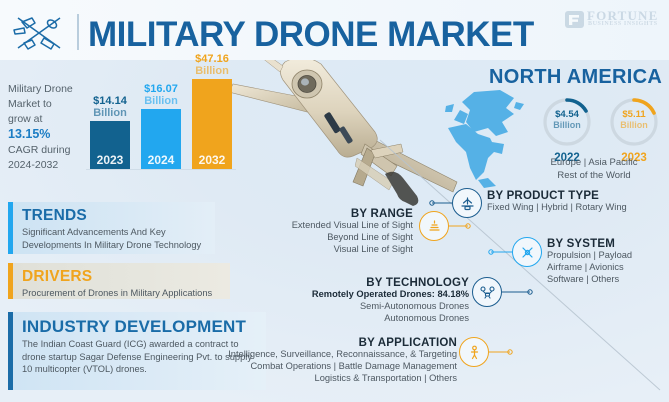 The height and width of the screenshot is (402, 669). What do you see at coordinates (567, 158) in the screenshot?
I see `donut-2022-year: 2022` at bounding box center [567, 158].